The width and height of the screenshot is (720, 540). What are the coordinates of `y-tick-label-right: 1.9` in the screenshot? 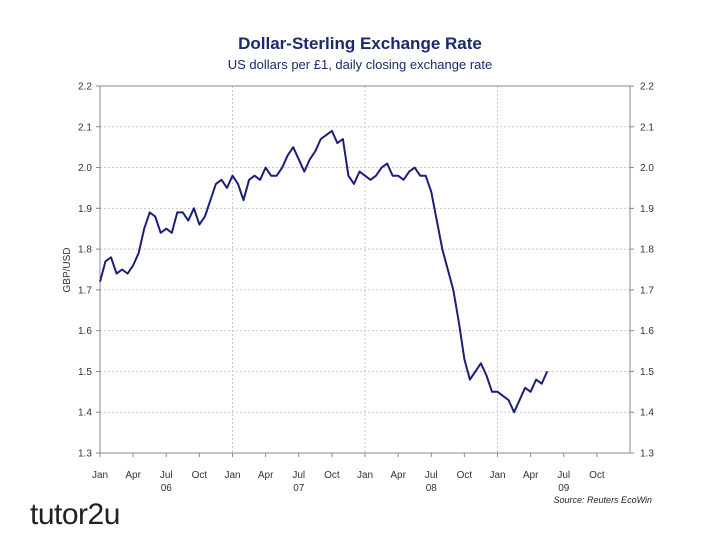 It's located at (647, 209).